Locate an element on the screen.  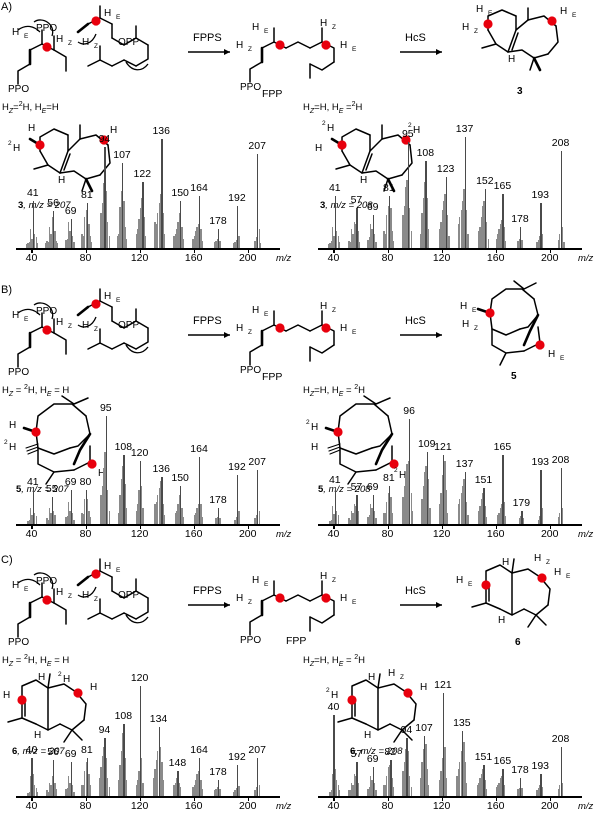
peak-label: 165 is located at coordinates (502, 185).